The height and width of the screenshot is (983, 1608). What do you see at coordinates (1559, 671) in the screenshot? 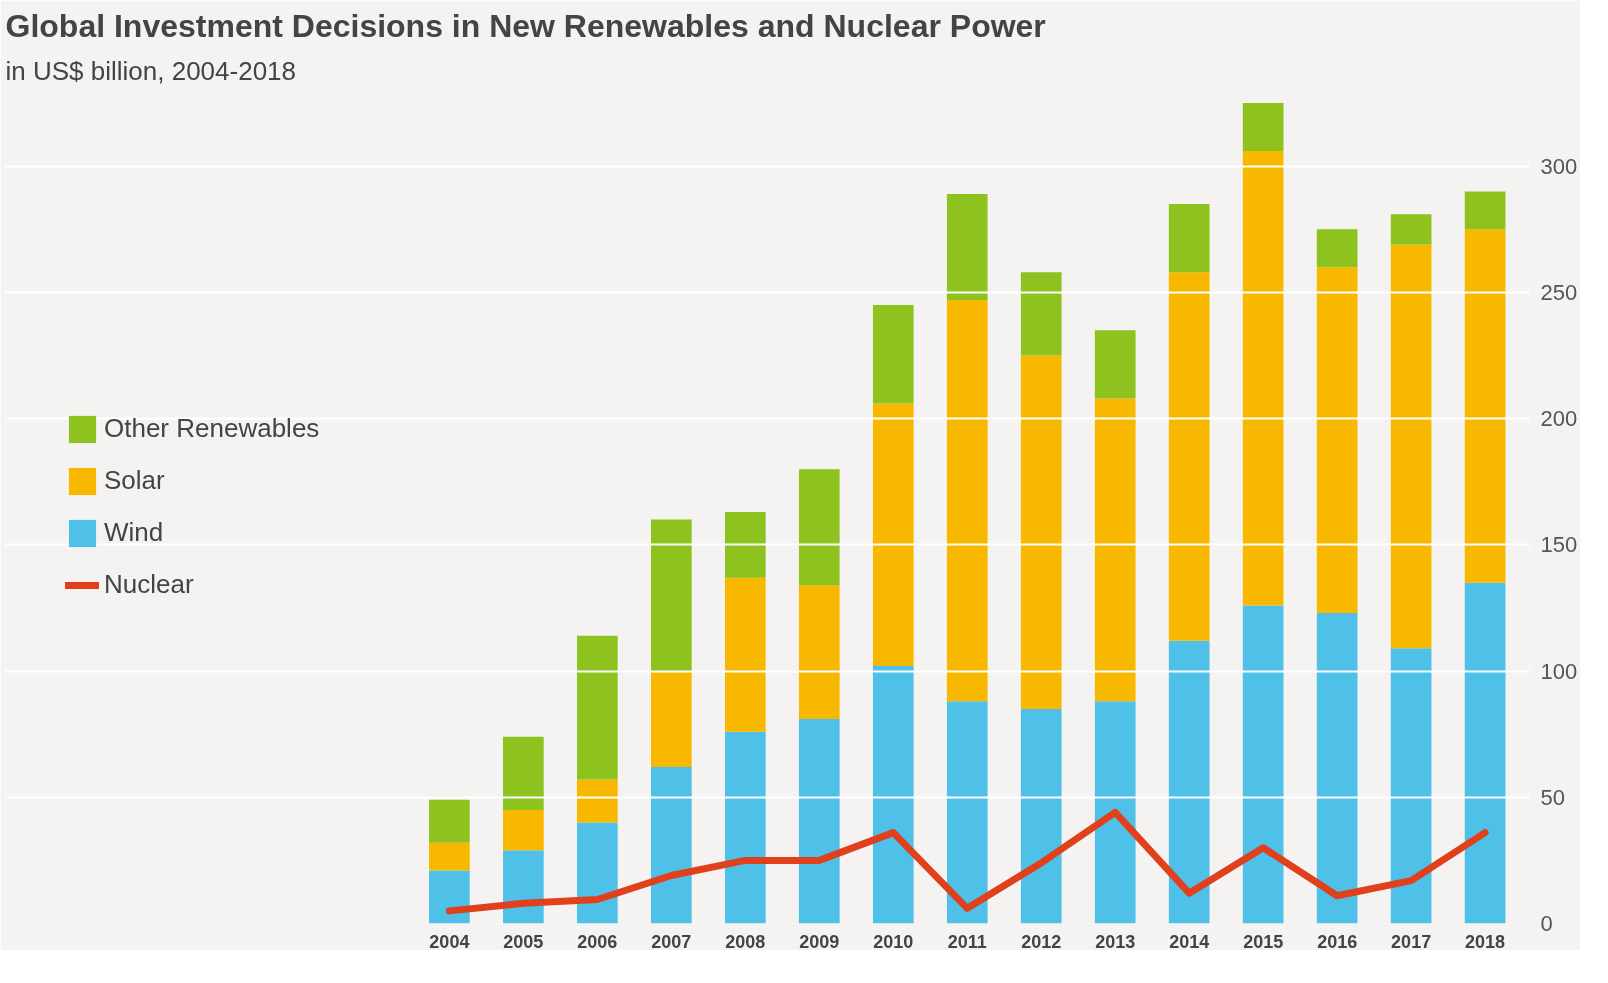
I see `y-tick-label: 100` at bounding box center [1559, 671].